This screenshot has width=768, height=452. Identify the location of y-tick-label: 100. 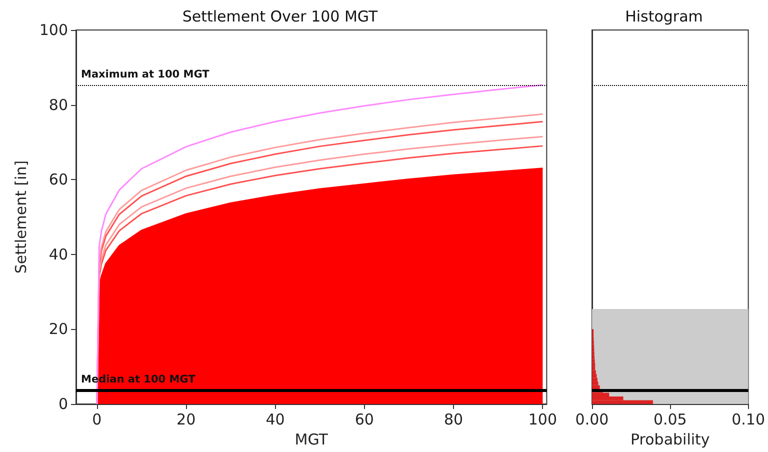
(53, 30).